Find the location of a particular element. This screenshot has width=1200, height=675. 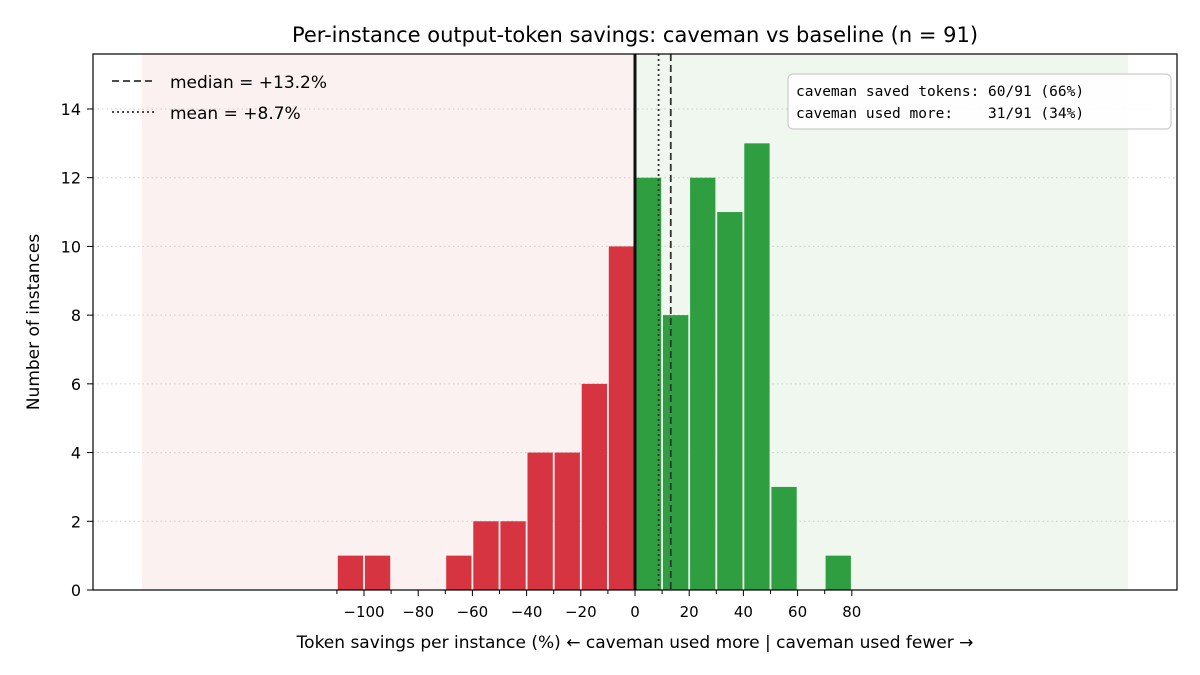

annotation-line-saved: caveman saved tokens: 60/91 (66%) is located at coordinates (940, 92).